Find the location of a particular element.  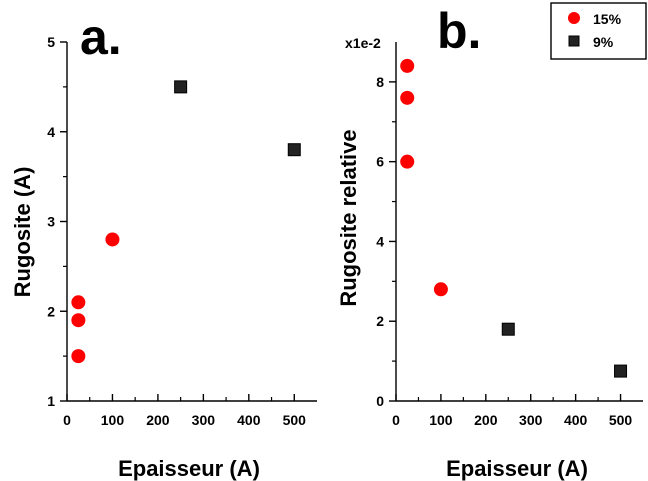

panel-a-x-tick-label: 500 is located at coordinates (295, 420).